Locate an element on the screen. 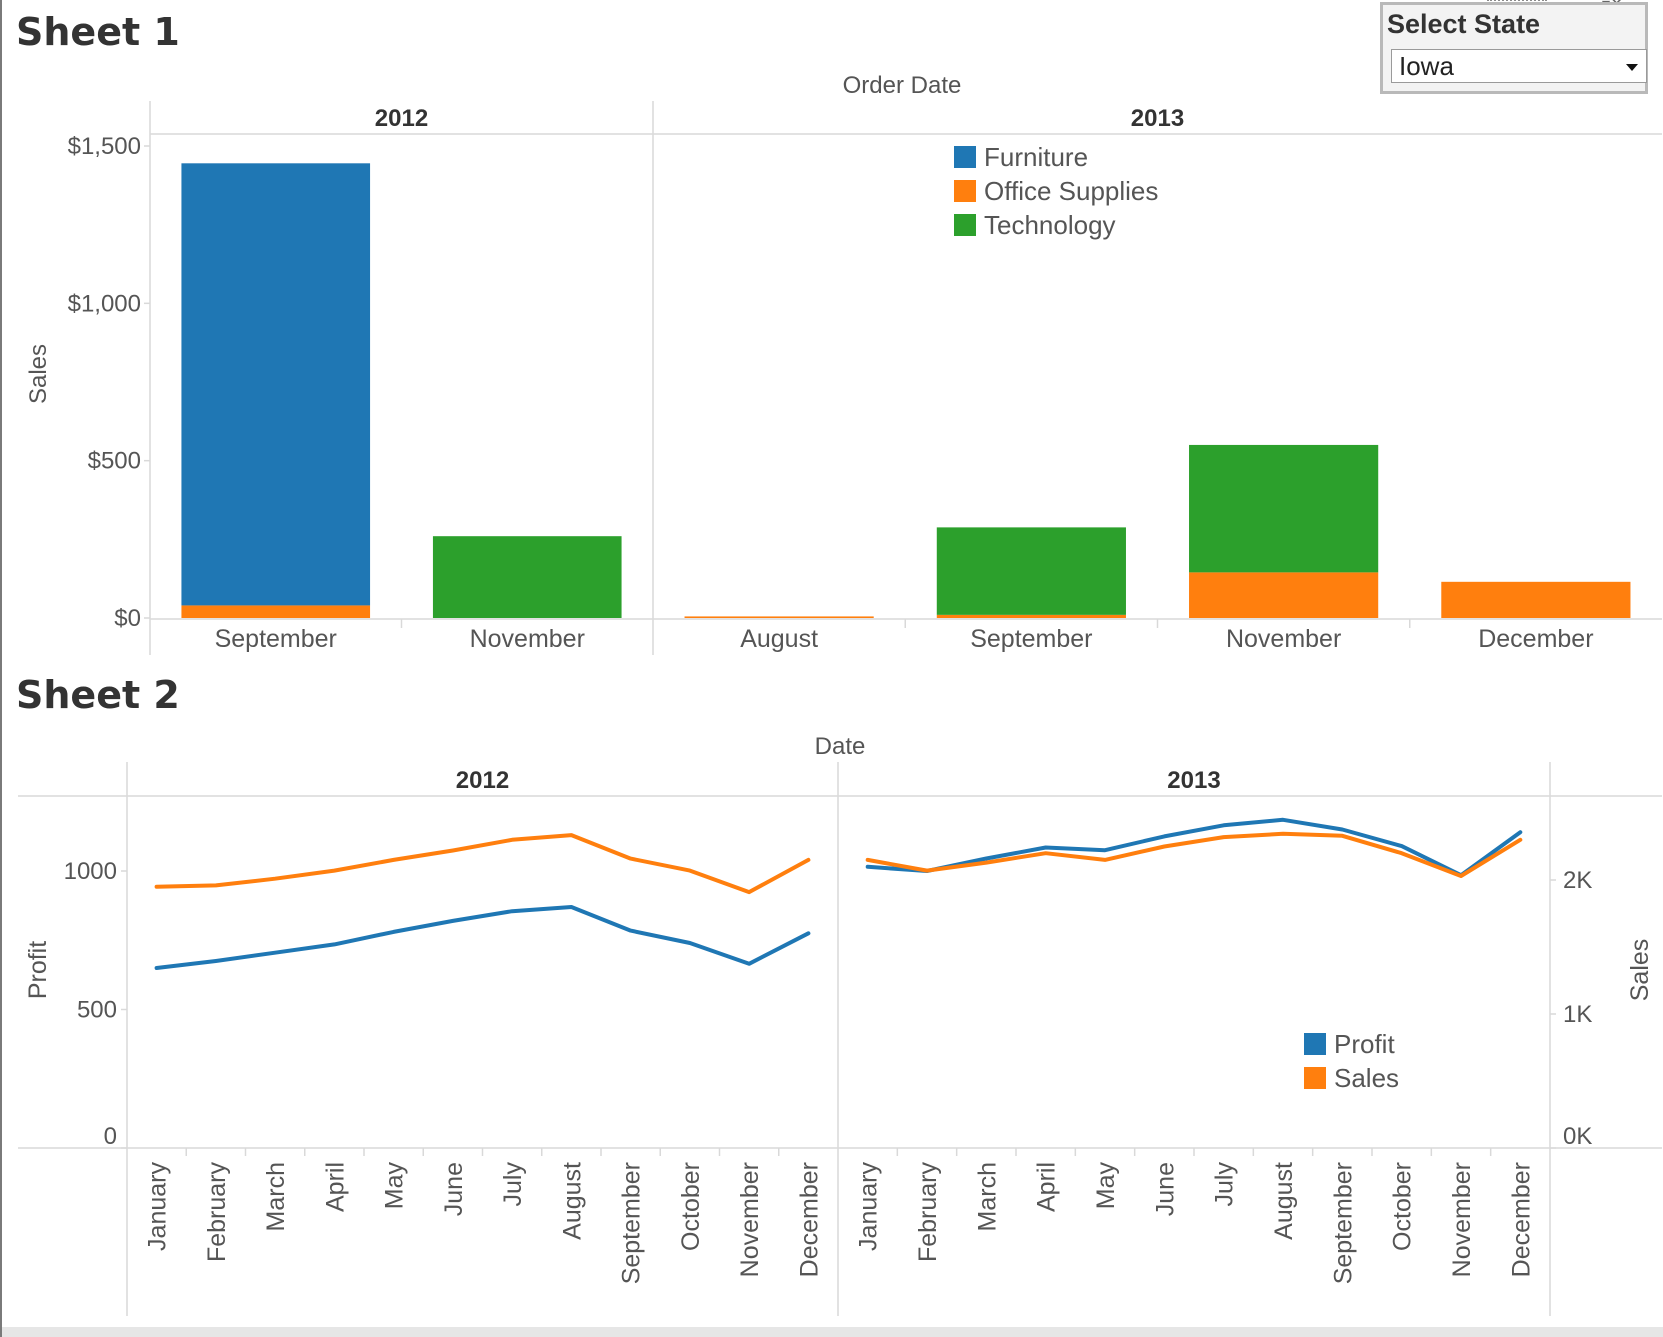  column-header-title: Order Date is located at coordinates (902, 85).